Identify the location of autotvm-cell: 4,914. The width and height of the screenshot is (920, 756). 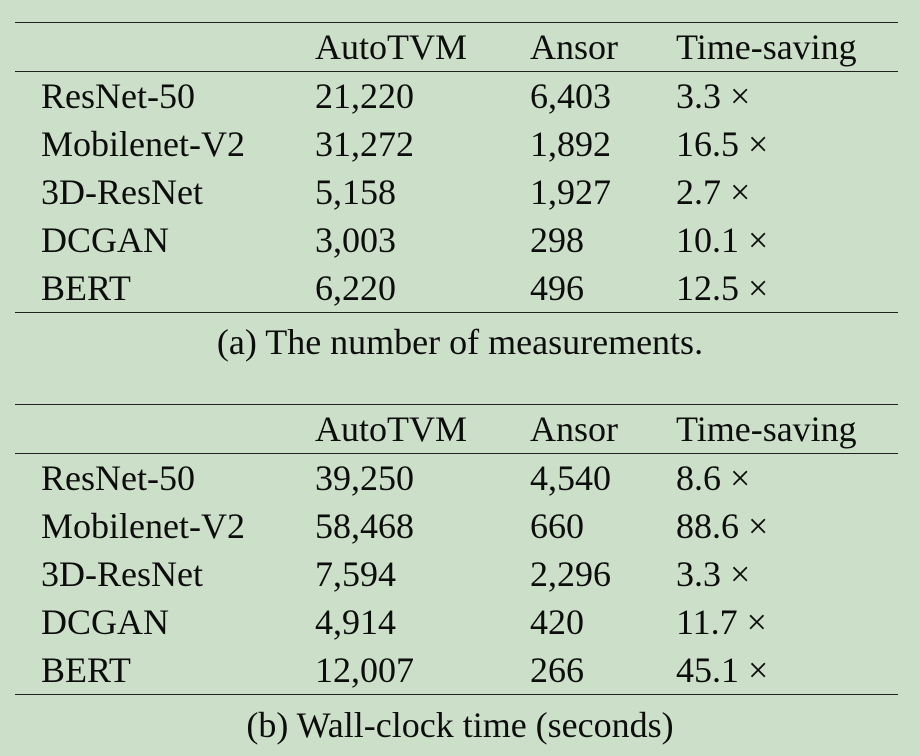
(355, 622).